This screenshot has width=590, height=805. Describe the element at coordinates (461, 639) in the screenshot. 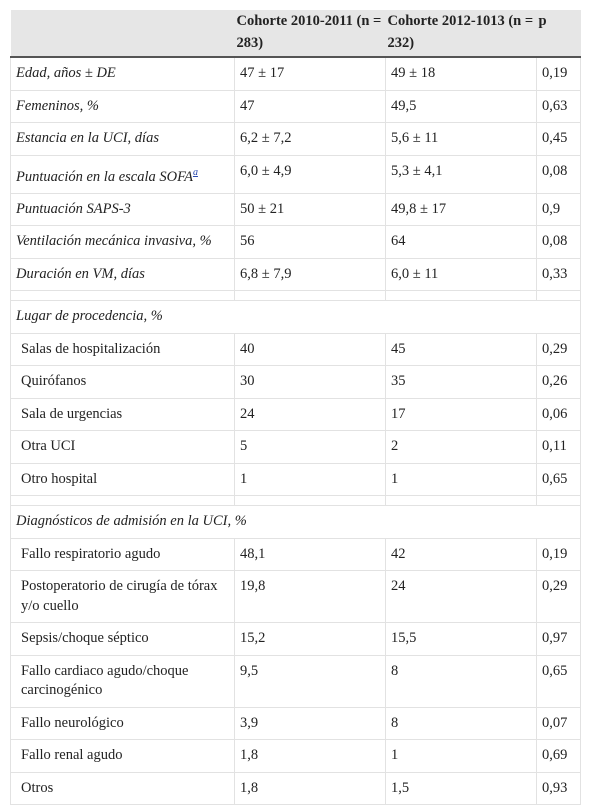

I see `cell: 15,5` at that location.